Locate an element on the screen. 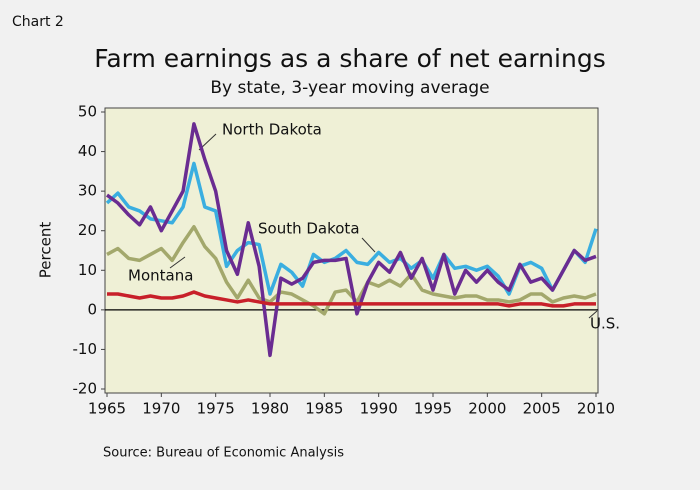 The height and width of the screenshot is (490, 700). x-tick-label: 1985 is located at coordinates (324, 409).